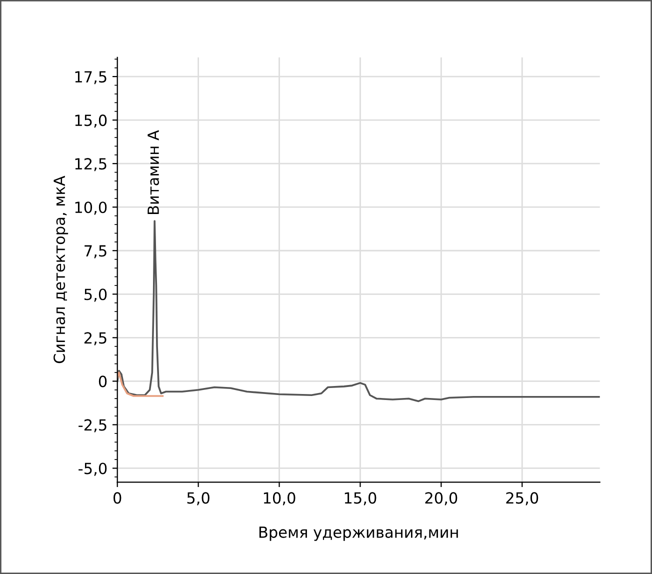  Describe the element at coordinates (140, 384) in the screenshot. I see `line-series` at that location.